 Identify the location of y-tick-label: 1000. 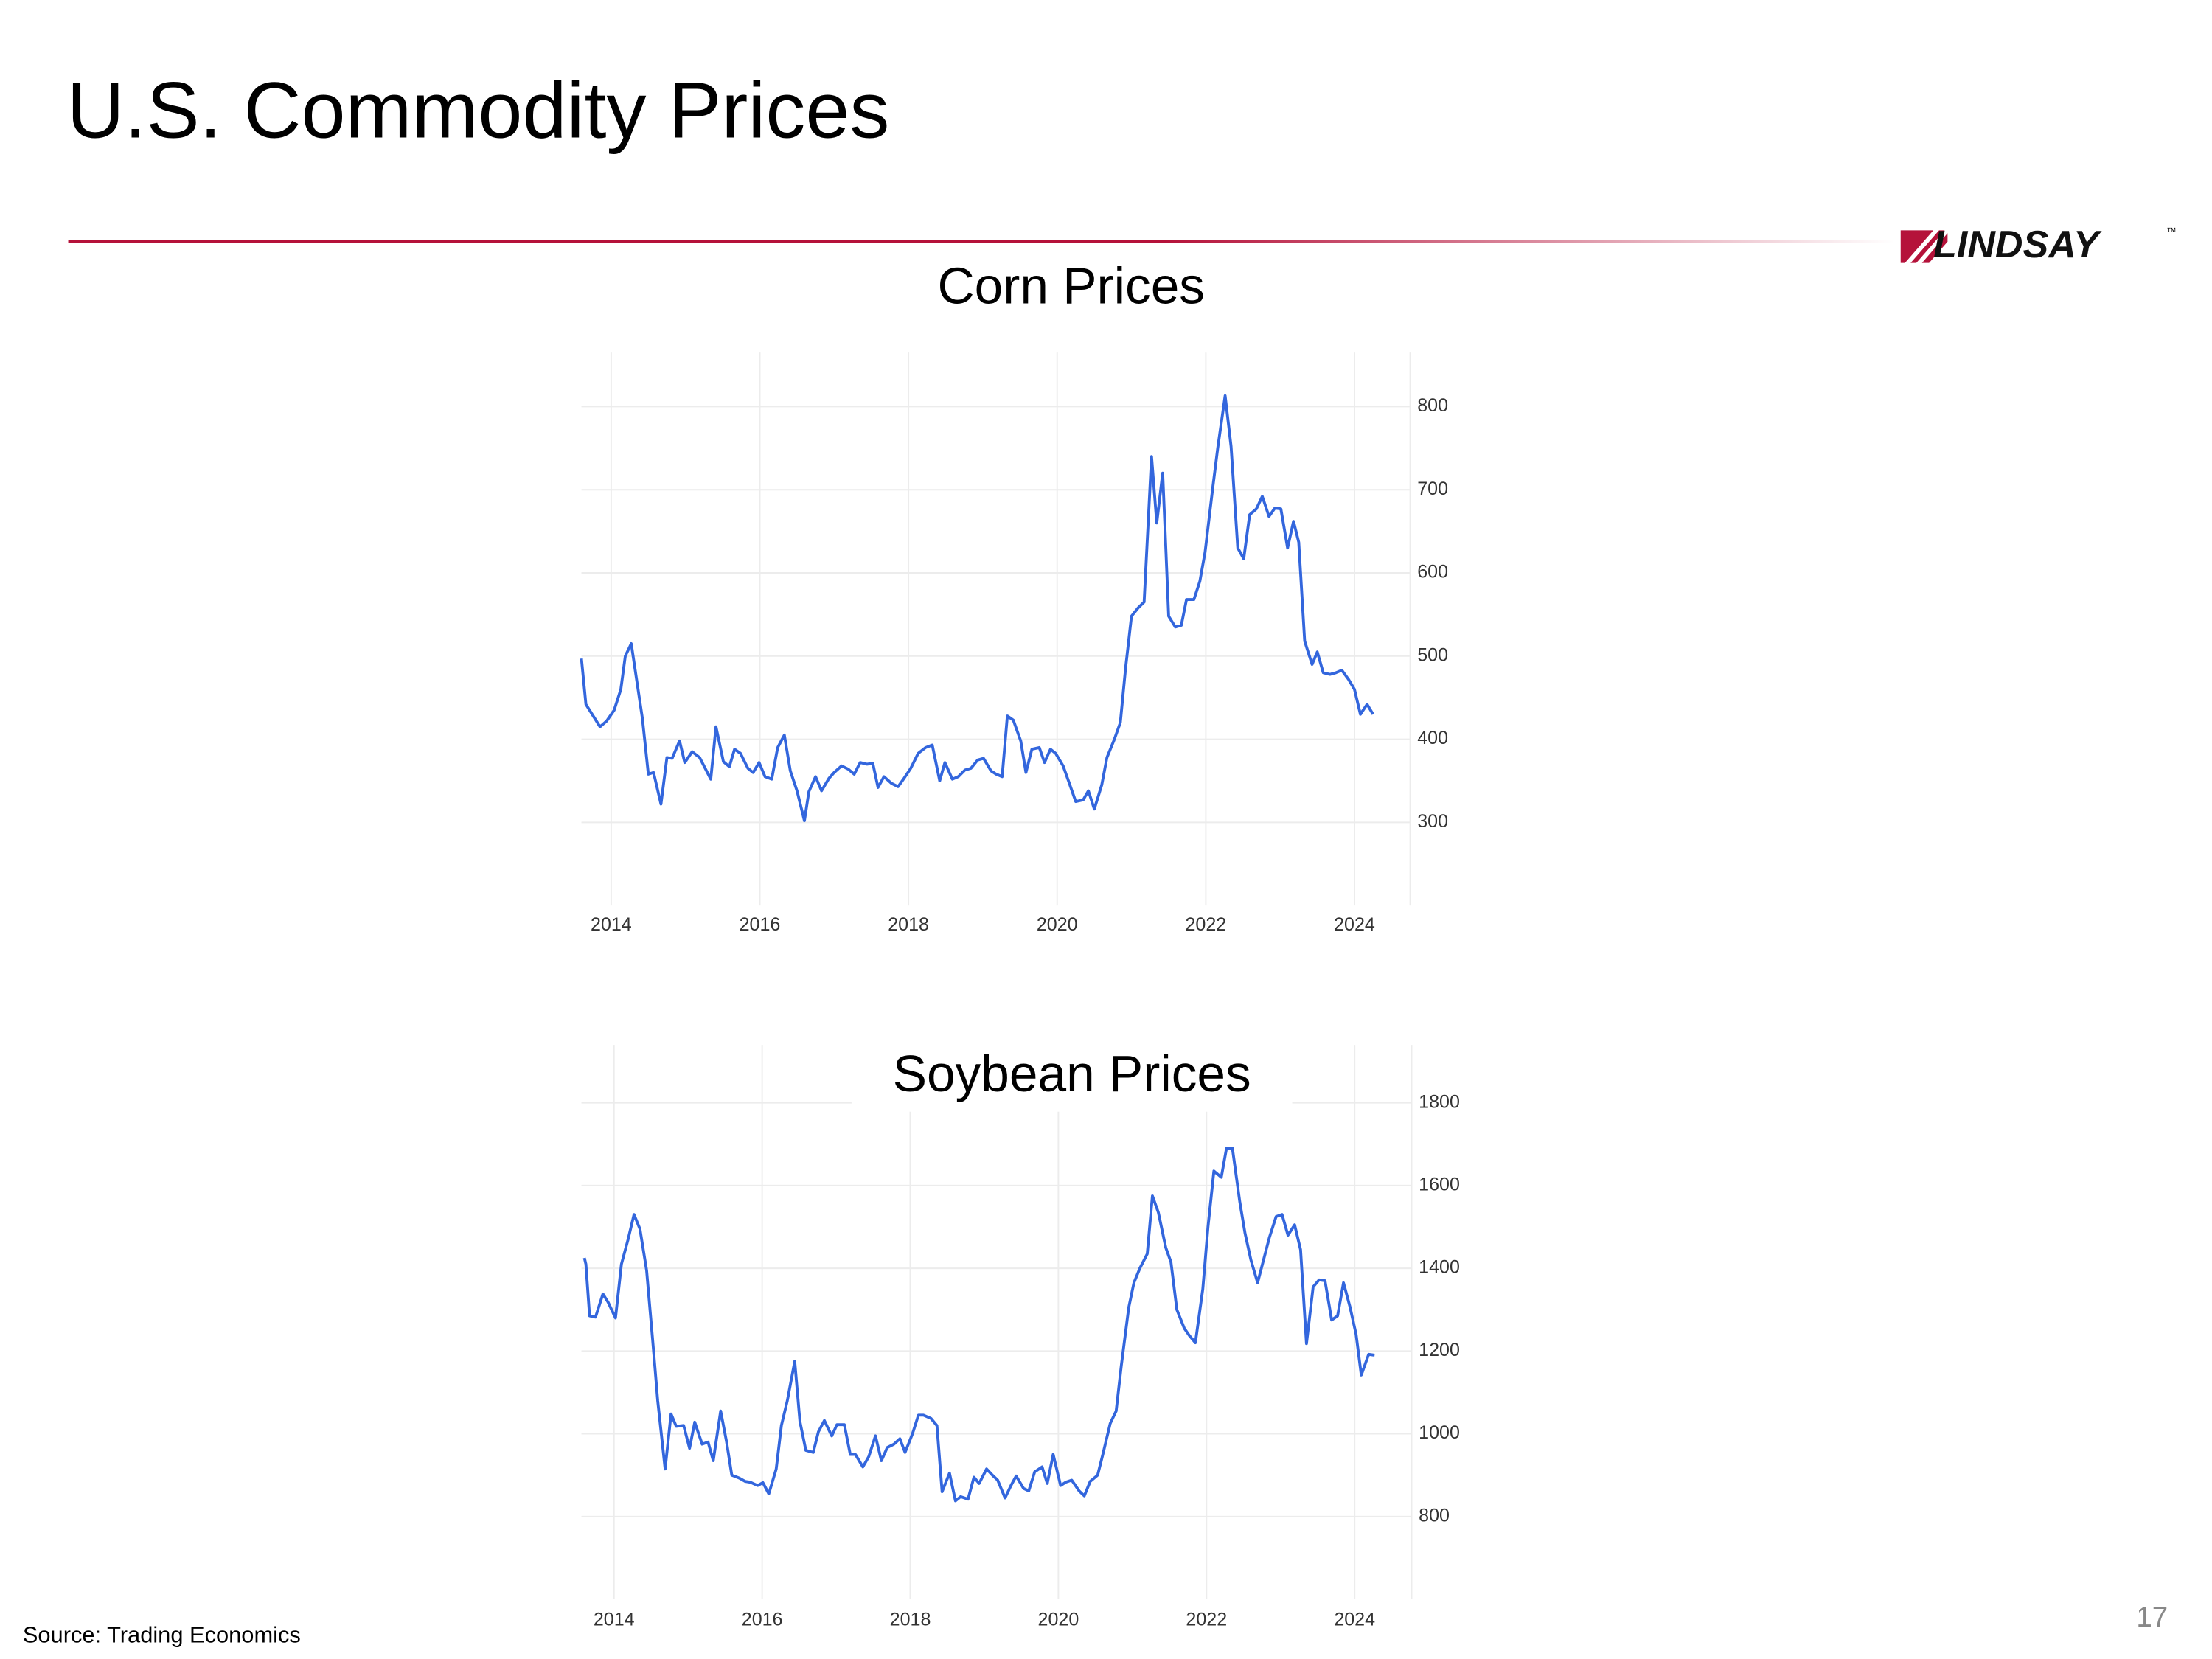
(1439, 1432).